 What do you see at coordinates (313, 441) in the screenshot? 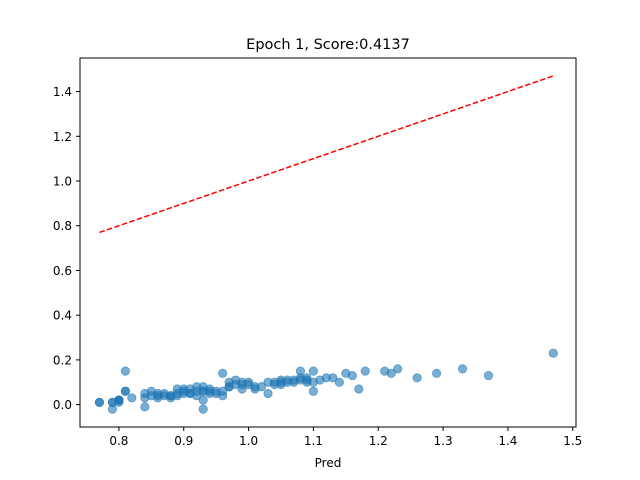
I see `x-tick-label: 1.1` at bounding box center [313, 441].